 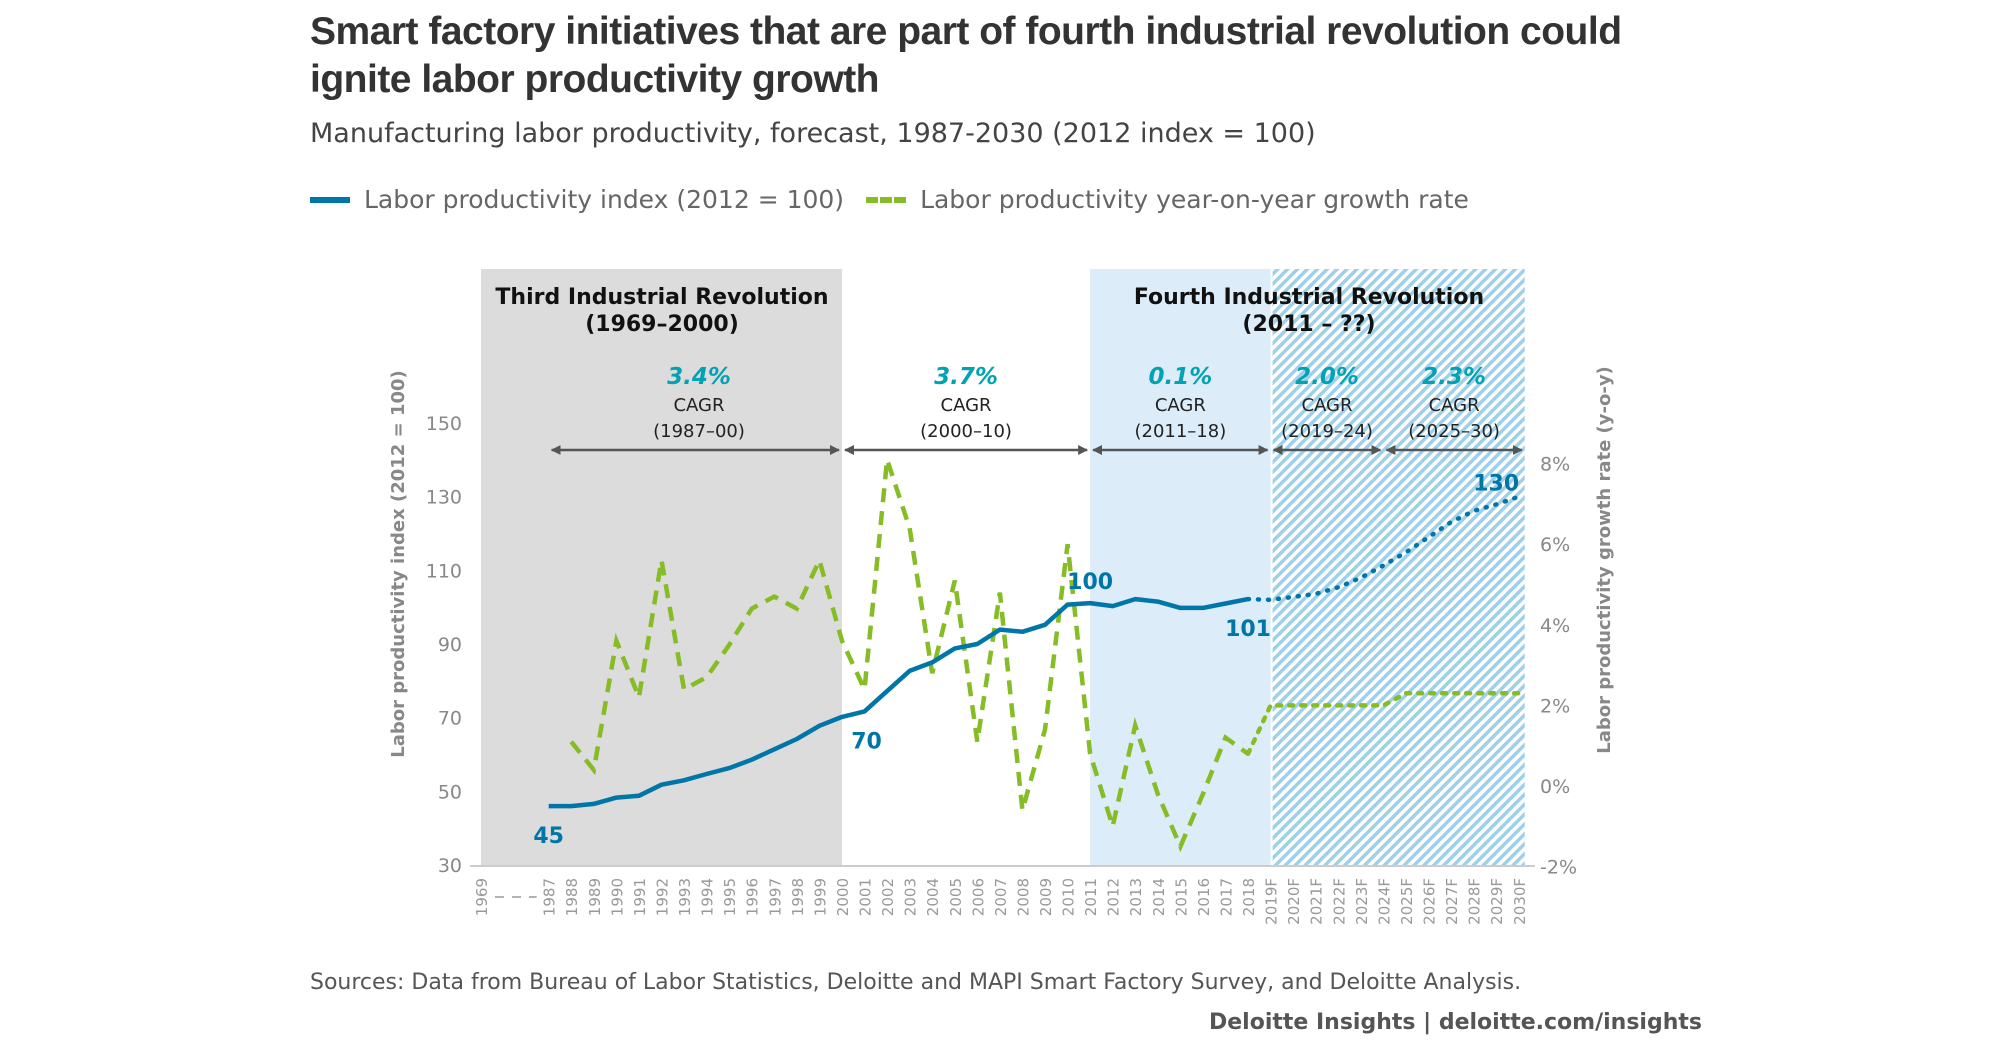 I want to click on cagr-range: (2019–24), so click(x=1327, y=431).